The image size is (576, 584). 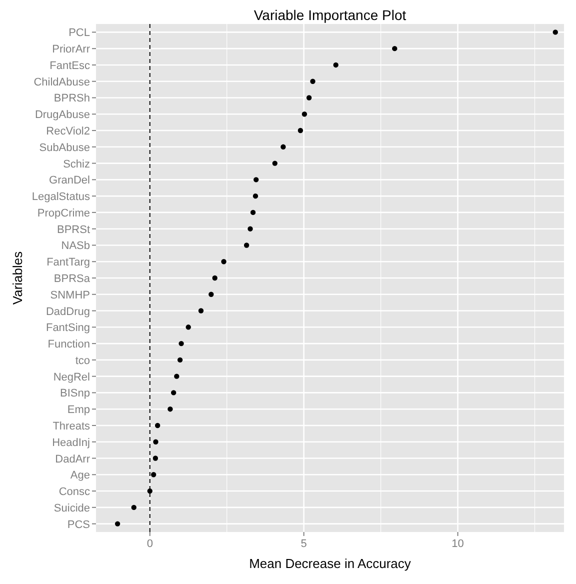 What do you see at coordinates (68, 132) in the screenshot?
I see `y-tick-label: RecViol2` at bounding box center [68, 132].